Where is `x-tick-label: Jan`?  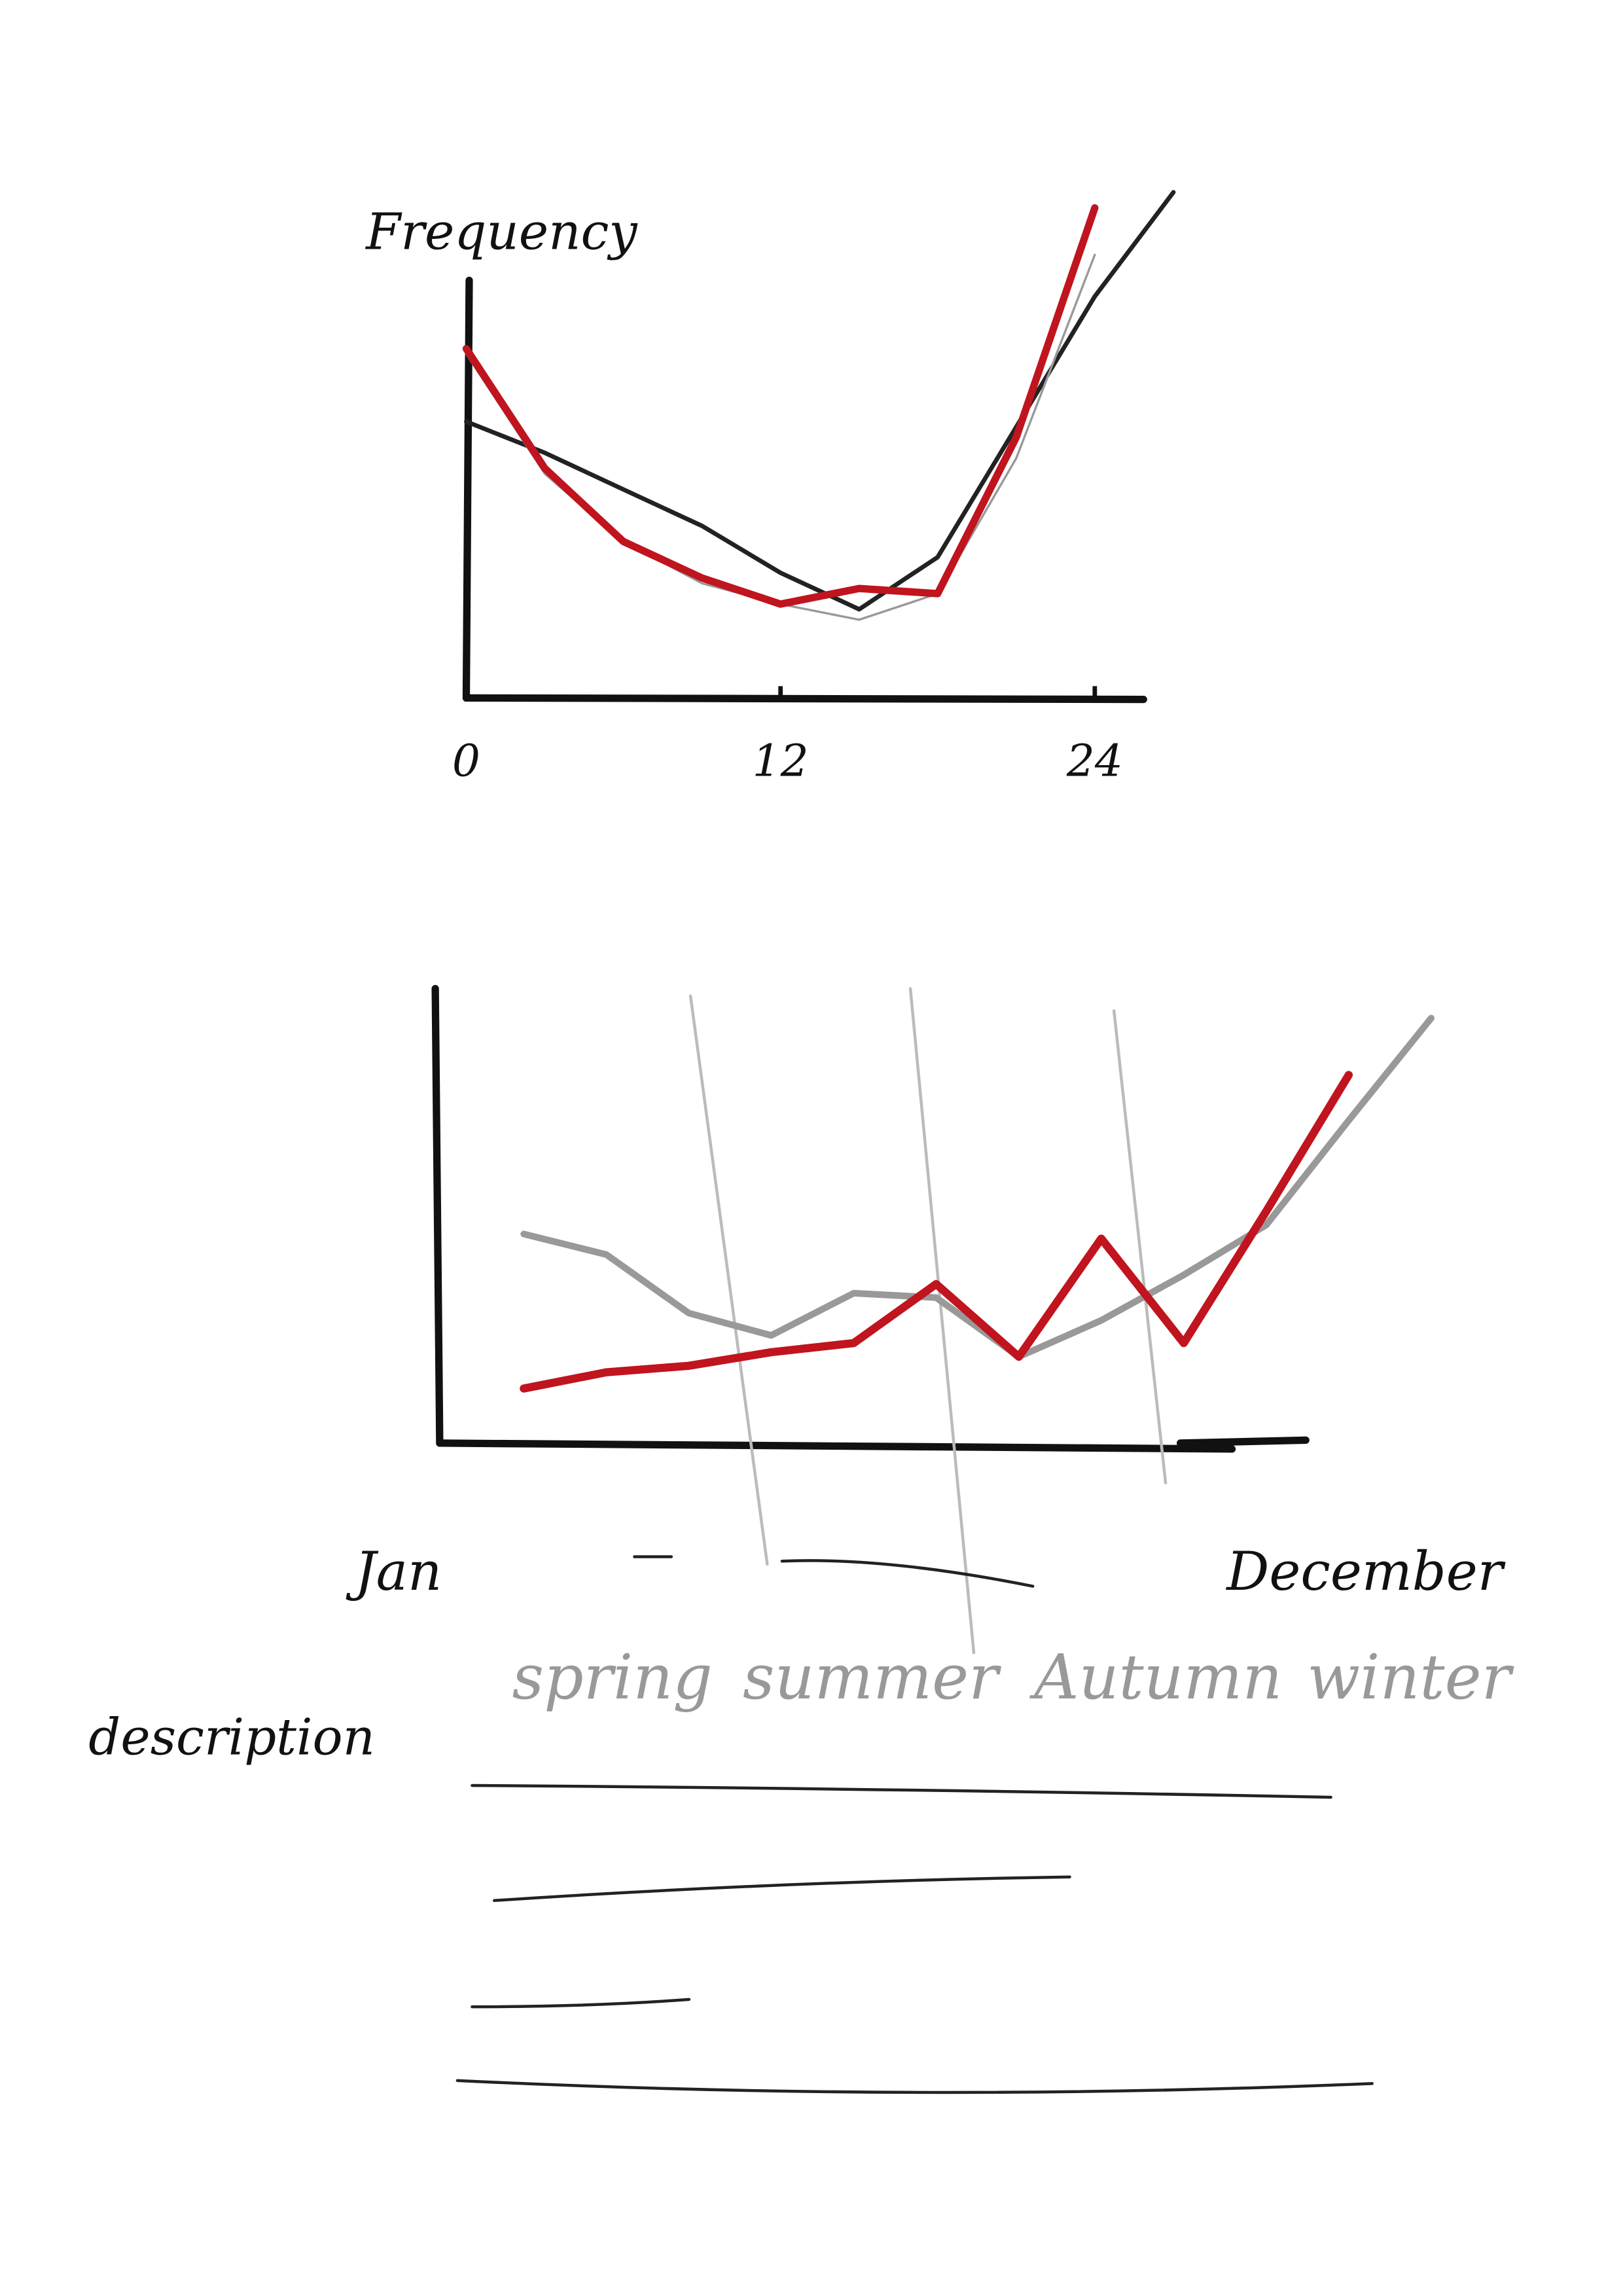
x-tick-label: Jan is located at coordinates (394, 1572).